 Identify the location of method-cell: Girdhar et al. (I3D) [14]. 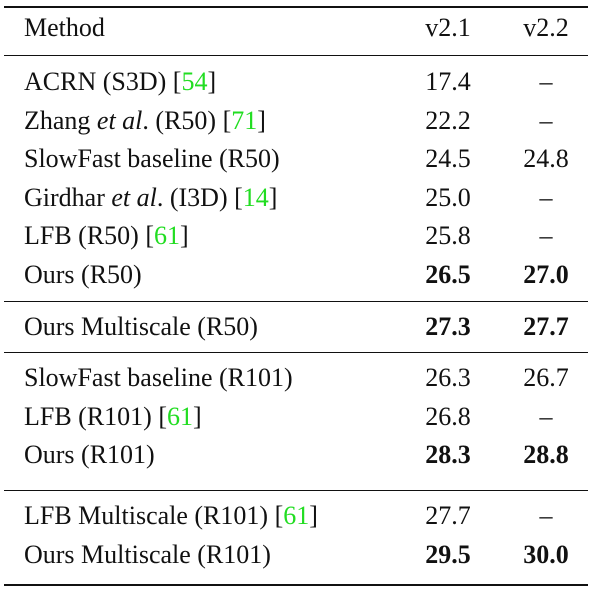
(150, 198).